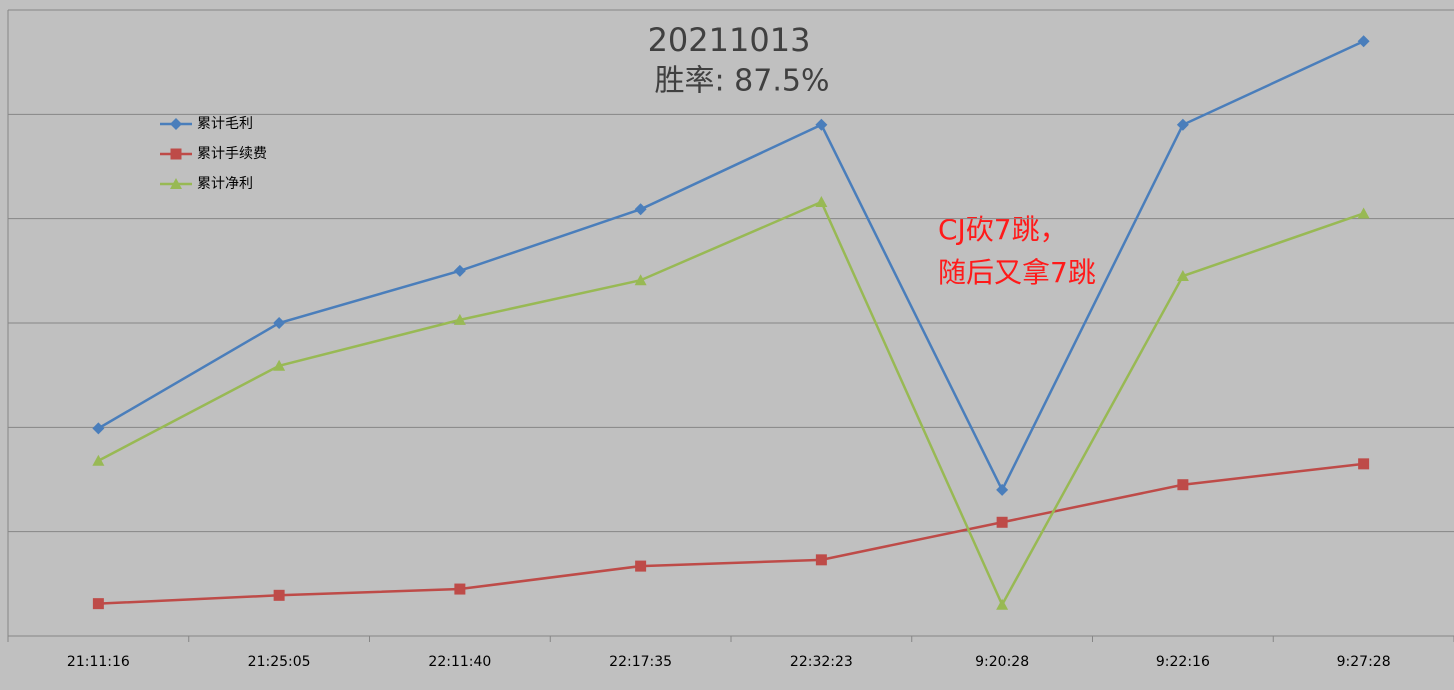 The image size is (1454, 690). Describe the element at coordinates (1002, 662) in the screenshot. I see `x-tick-label: 9:20:28` at that location.